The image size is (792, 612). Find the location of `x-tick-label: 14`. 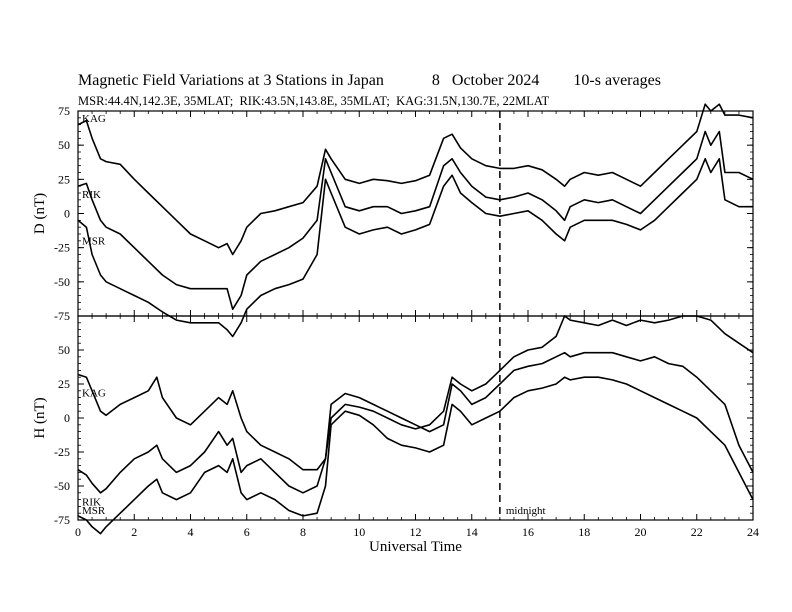

x-tick-label: 14 is located at coordinates (472, 532).